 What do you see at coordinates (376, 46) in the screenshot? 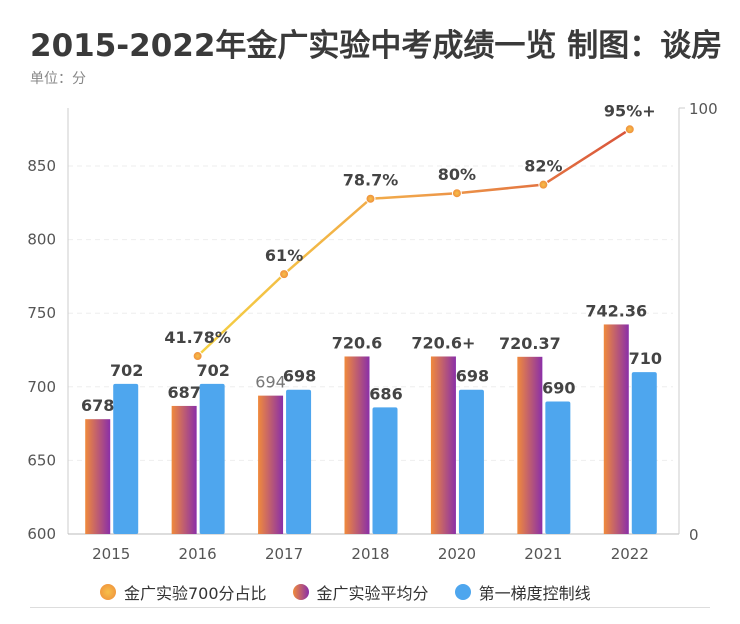
I see `chart-title: 2015-2022年金广实验中考成绩一览 制图：谈房` at bounding box center [376, 46].